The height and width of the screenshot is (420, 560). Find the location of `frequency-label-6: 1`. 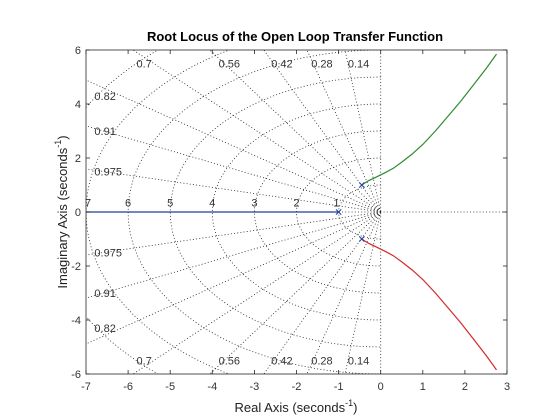

frequency-label-6: 1 is located at coordinates (336, 204).